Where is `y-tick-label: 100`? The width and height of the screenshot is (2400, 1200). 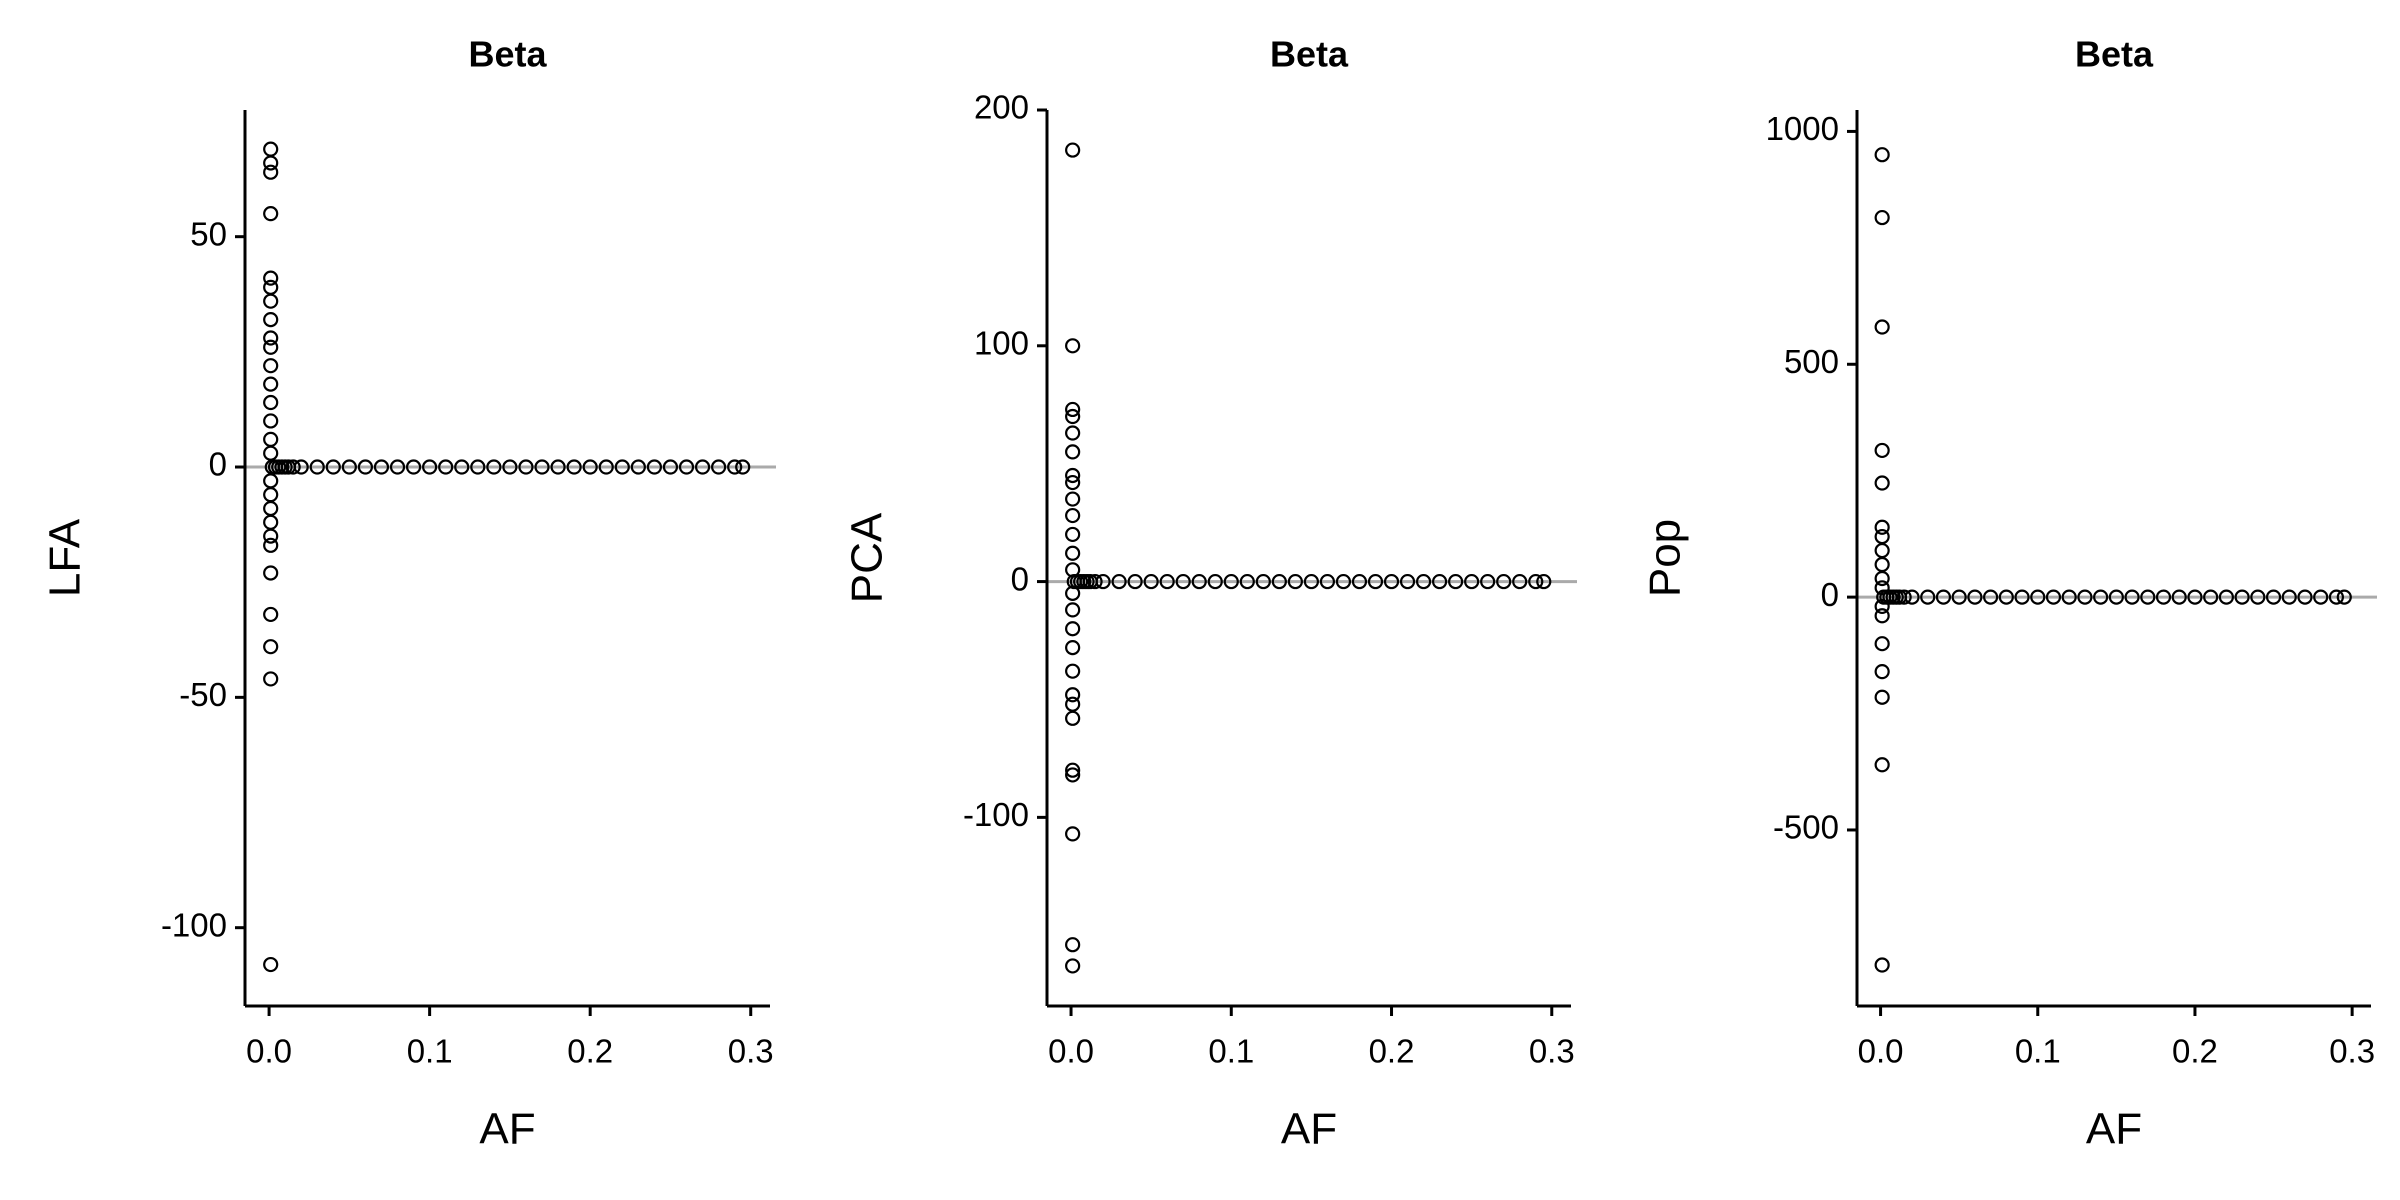 y-tick-label: 100 is located at coordinates (1001, 343).